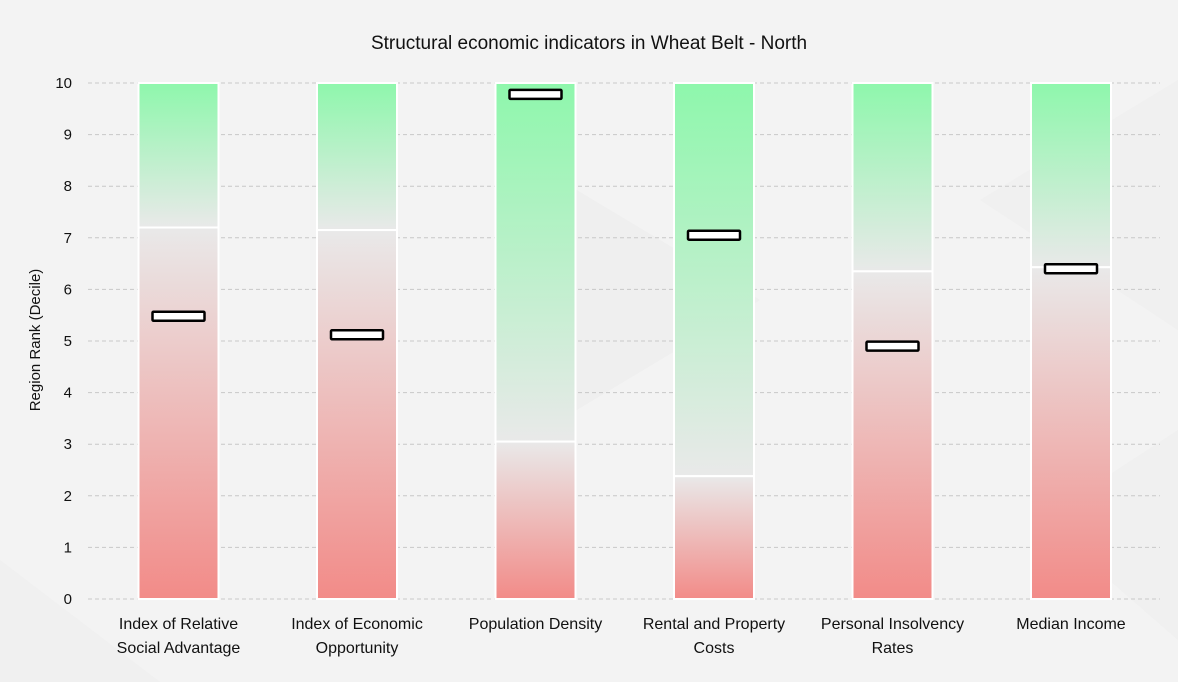  Describe the element at coordinates (179, 636) in the screenshot. I see `x-tick-label: Index of Relative Social Advantage` at that location.